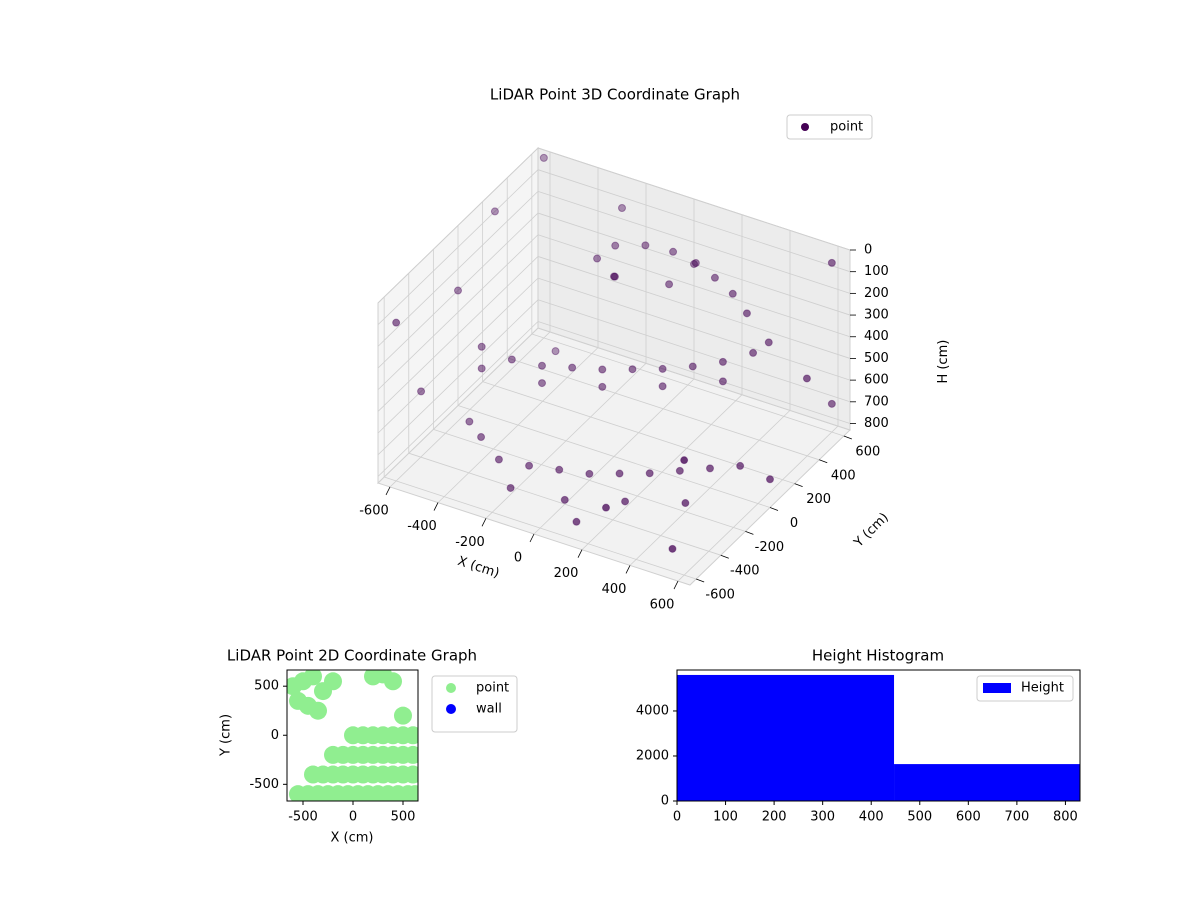 This screenshot has width=1200, height=900. Describe the element at coordinates (652, 755) in the screenshot. I see `y-tick-label: 2000` at that location.